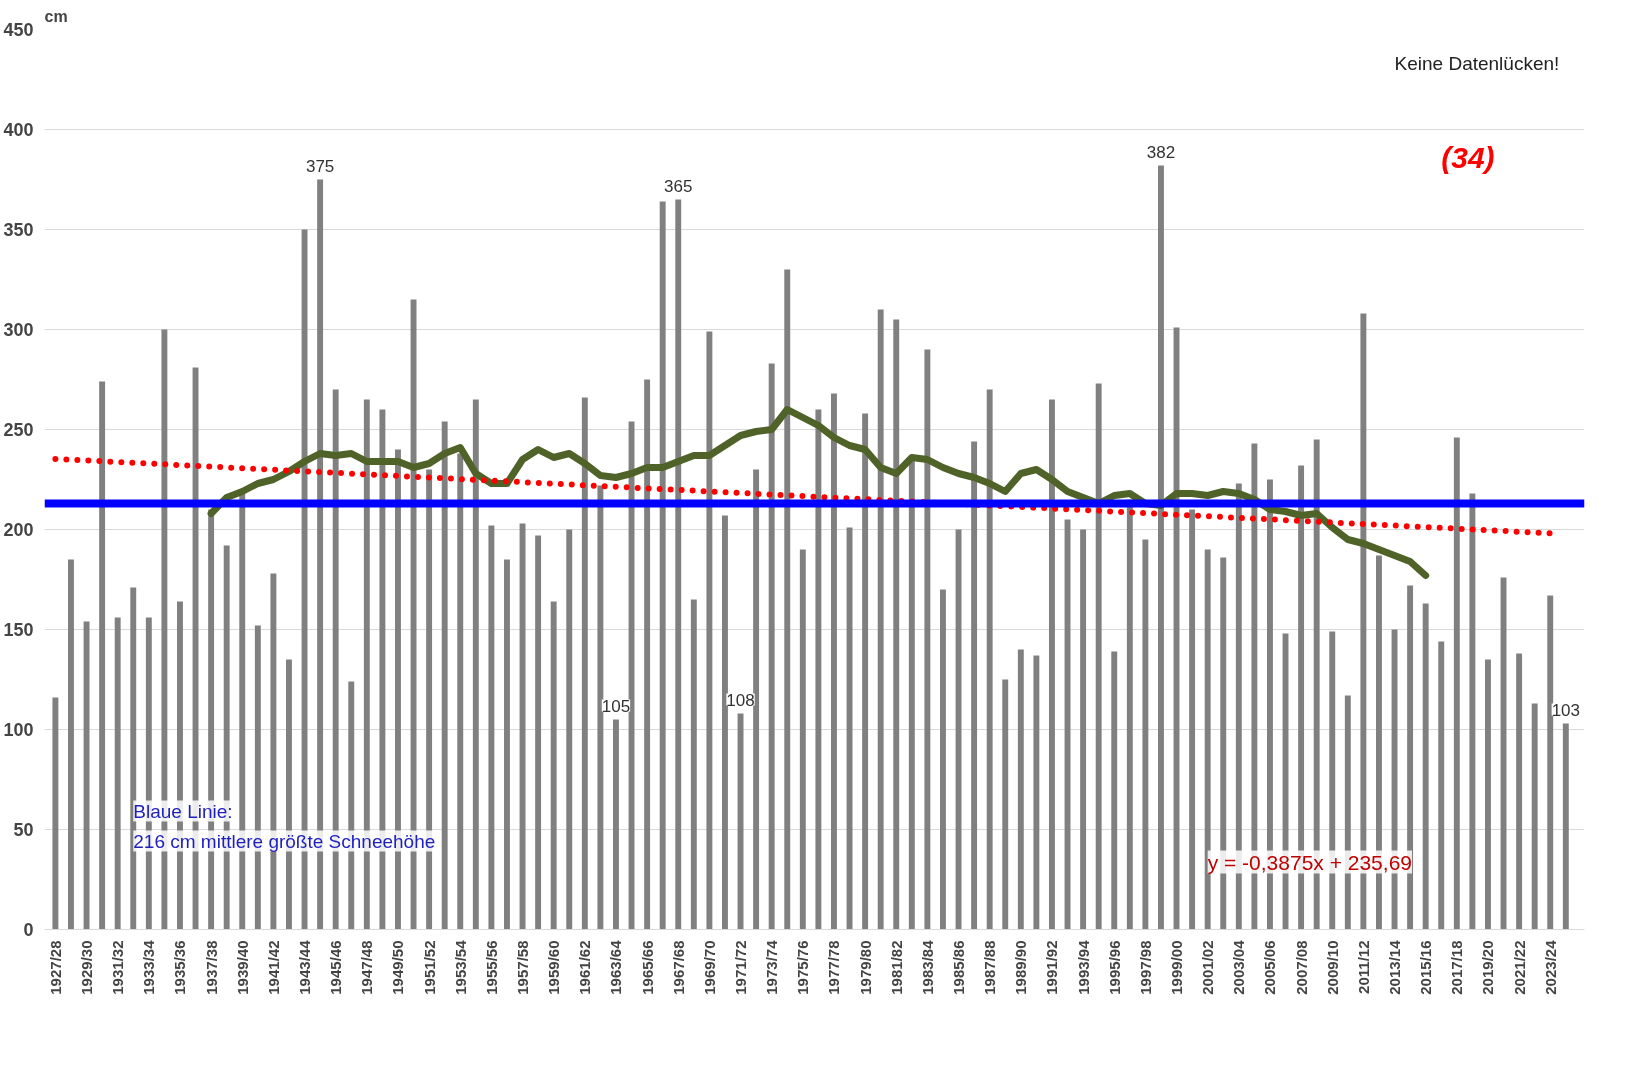 The width and height of the screenshot is (1642, 1072). What do you see at coordinates (1488, 967) in the screenshot?
I see `x-tick-label: 2019/20` at bounding box center [1488, 967].